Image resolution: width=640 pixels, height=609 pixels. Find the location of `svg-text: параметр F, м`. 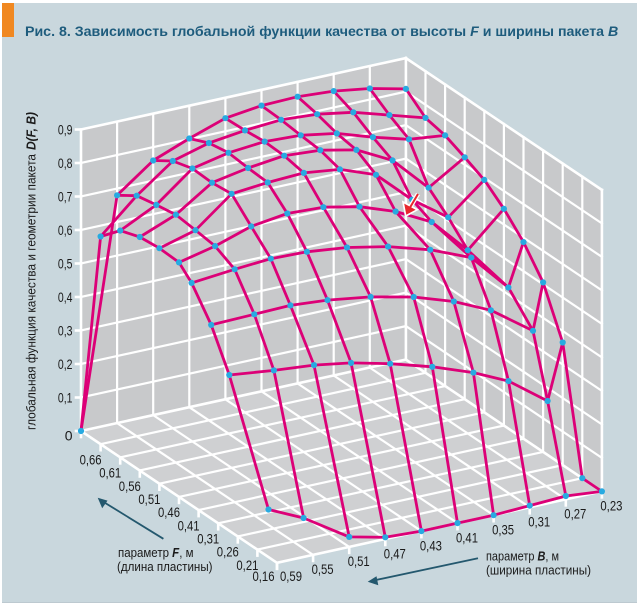

svg-text: параметр F, м is located at coordinates (156, 553).